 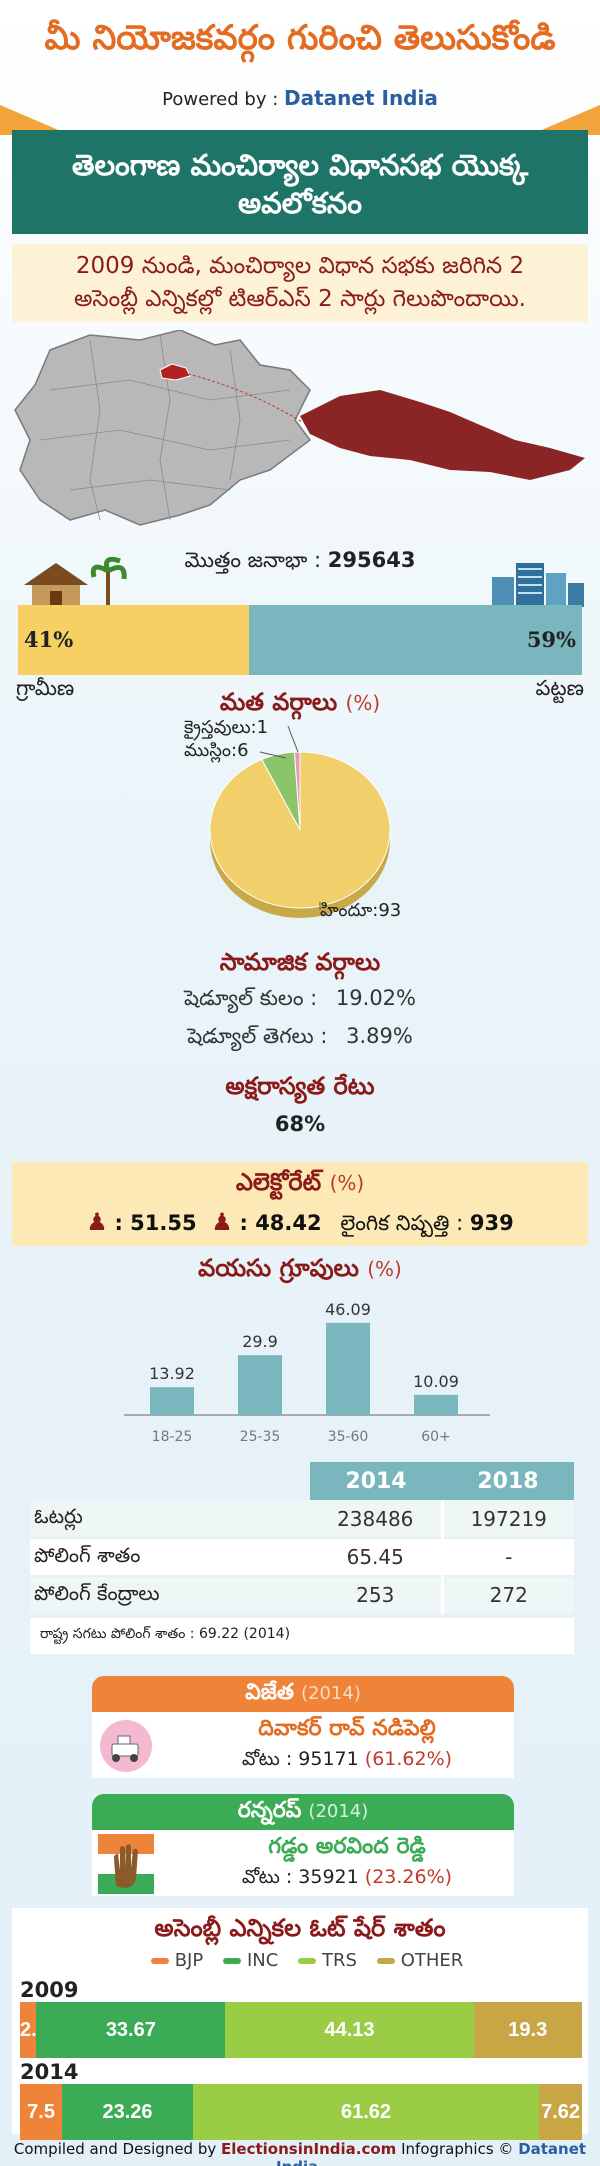 What do you see at coordinates (339, 1960) in the screenshot?
I see `legend-trs: TRS` at bounding box center [339, 1960].